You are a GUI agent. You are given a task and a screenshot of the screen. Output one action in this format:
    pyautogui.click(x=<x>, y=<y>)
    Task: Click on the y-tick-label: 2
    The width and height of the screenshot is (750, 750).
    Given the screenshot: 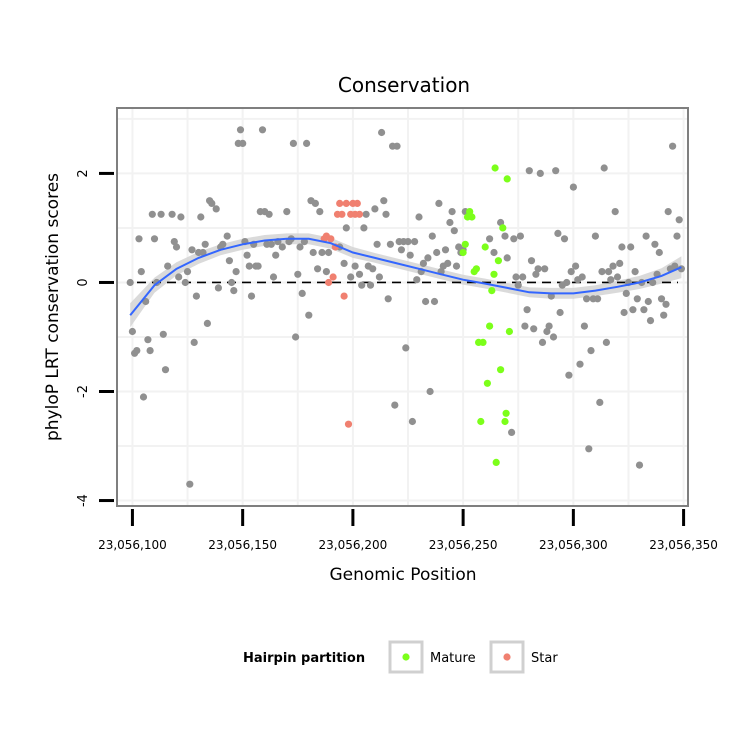 What is the action you would take?
    pyautogui.click(x=83, y=173)
    